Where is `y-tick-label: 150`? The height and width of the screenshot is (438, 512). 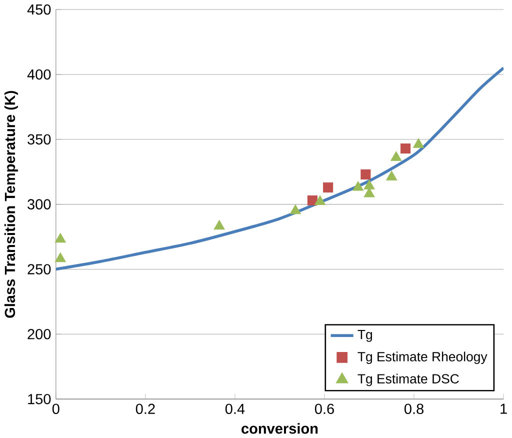
y-tick-label: 150 is located at coordinates (39, 399).